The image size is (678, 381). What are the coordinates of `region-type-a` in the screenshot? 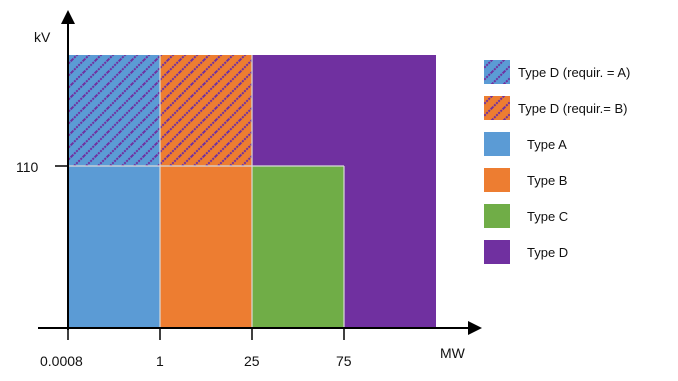 It's located at (114, 247).